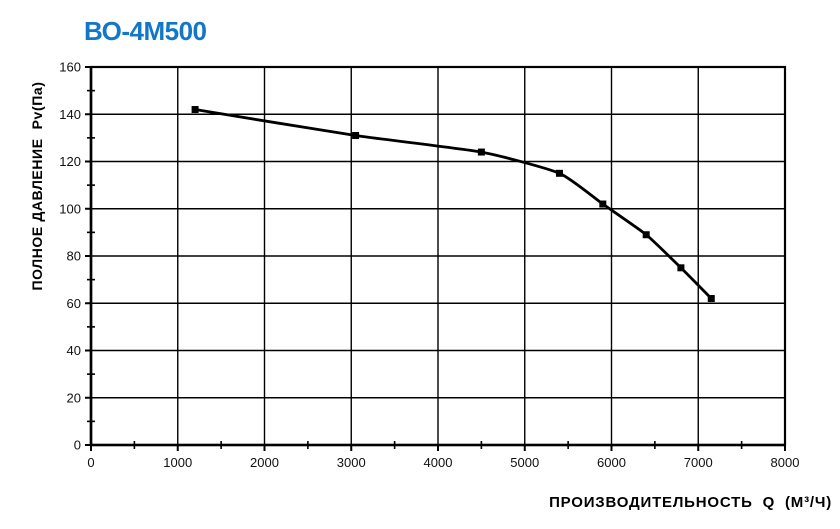 The width and height of the screenshot is (840, 529). Describe the element at coordinates (37, 186) in the screenshot. I see `y-axis-title: ПОЛНОЕ ДАВЛЕНИЕ Pv(Па)` at that location.